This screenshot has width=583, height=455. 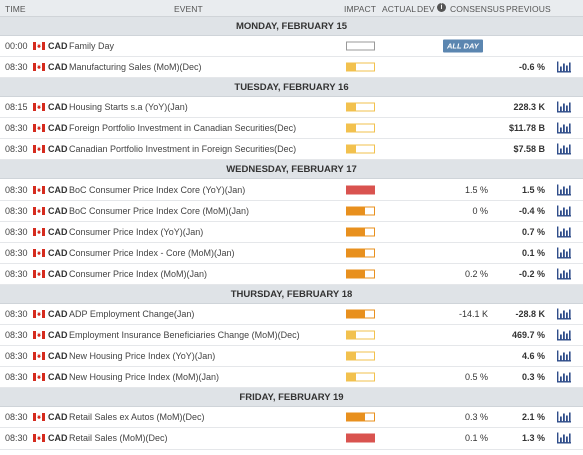 I want to click on header-event: EVENT, so click(x=188, y=9).